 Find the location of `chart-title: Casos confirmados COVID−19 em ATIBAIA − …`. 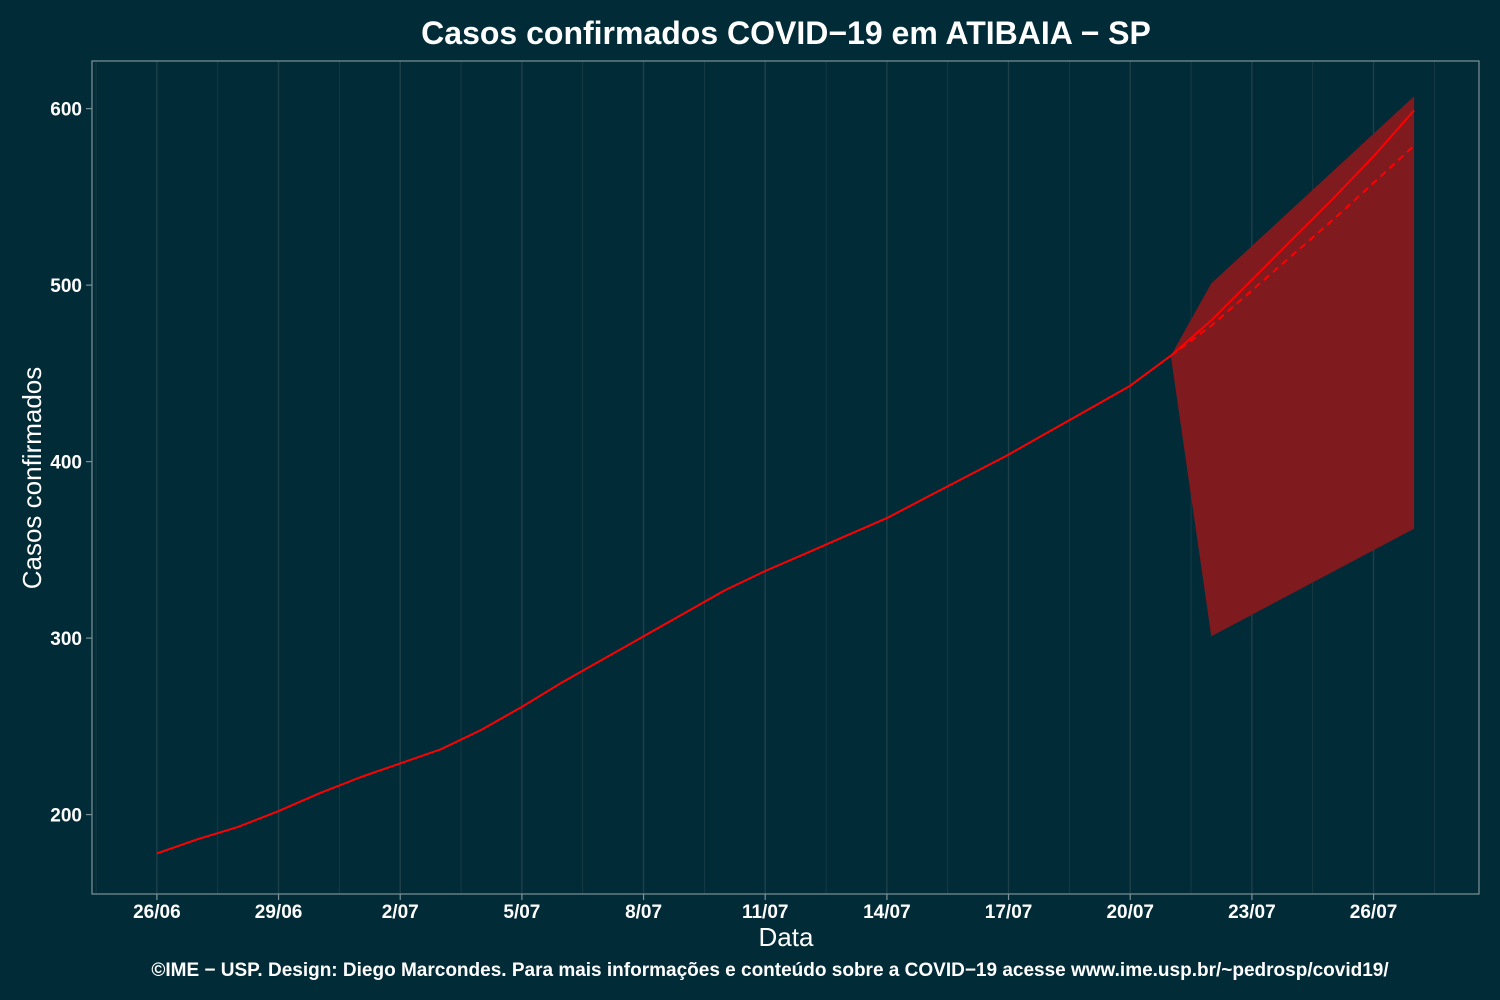

chart-title: Casos confirmados COVID−19 em ATIBAIA − … is located at coordinates (786, 33).